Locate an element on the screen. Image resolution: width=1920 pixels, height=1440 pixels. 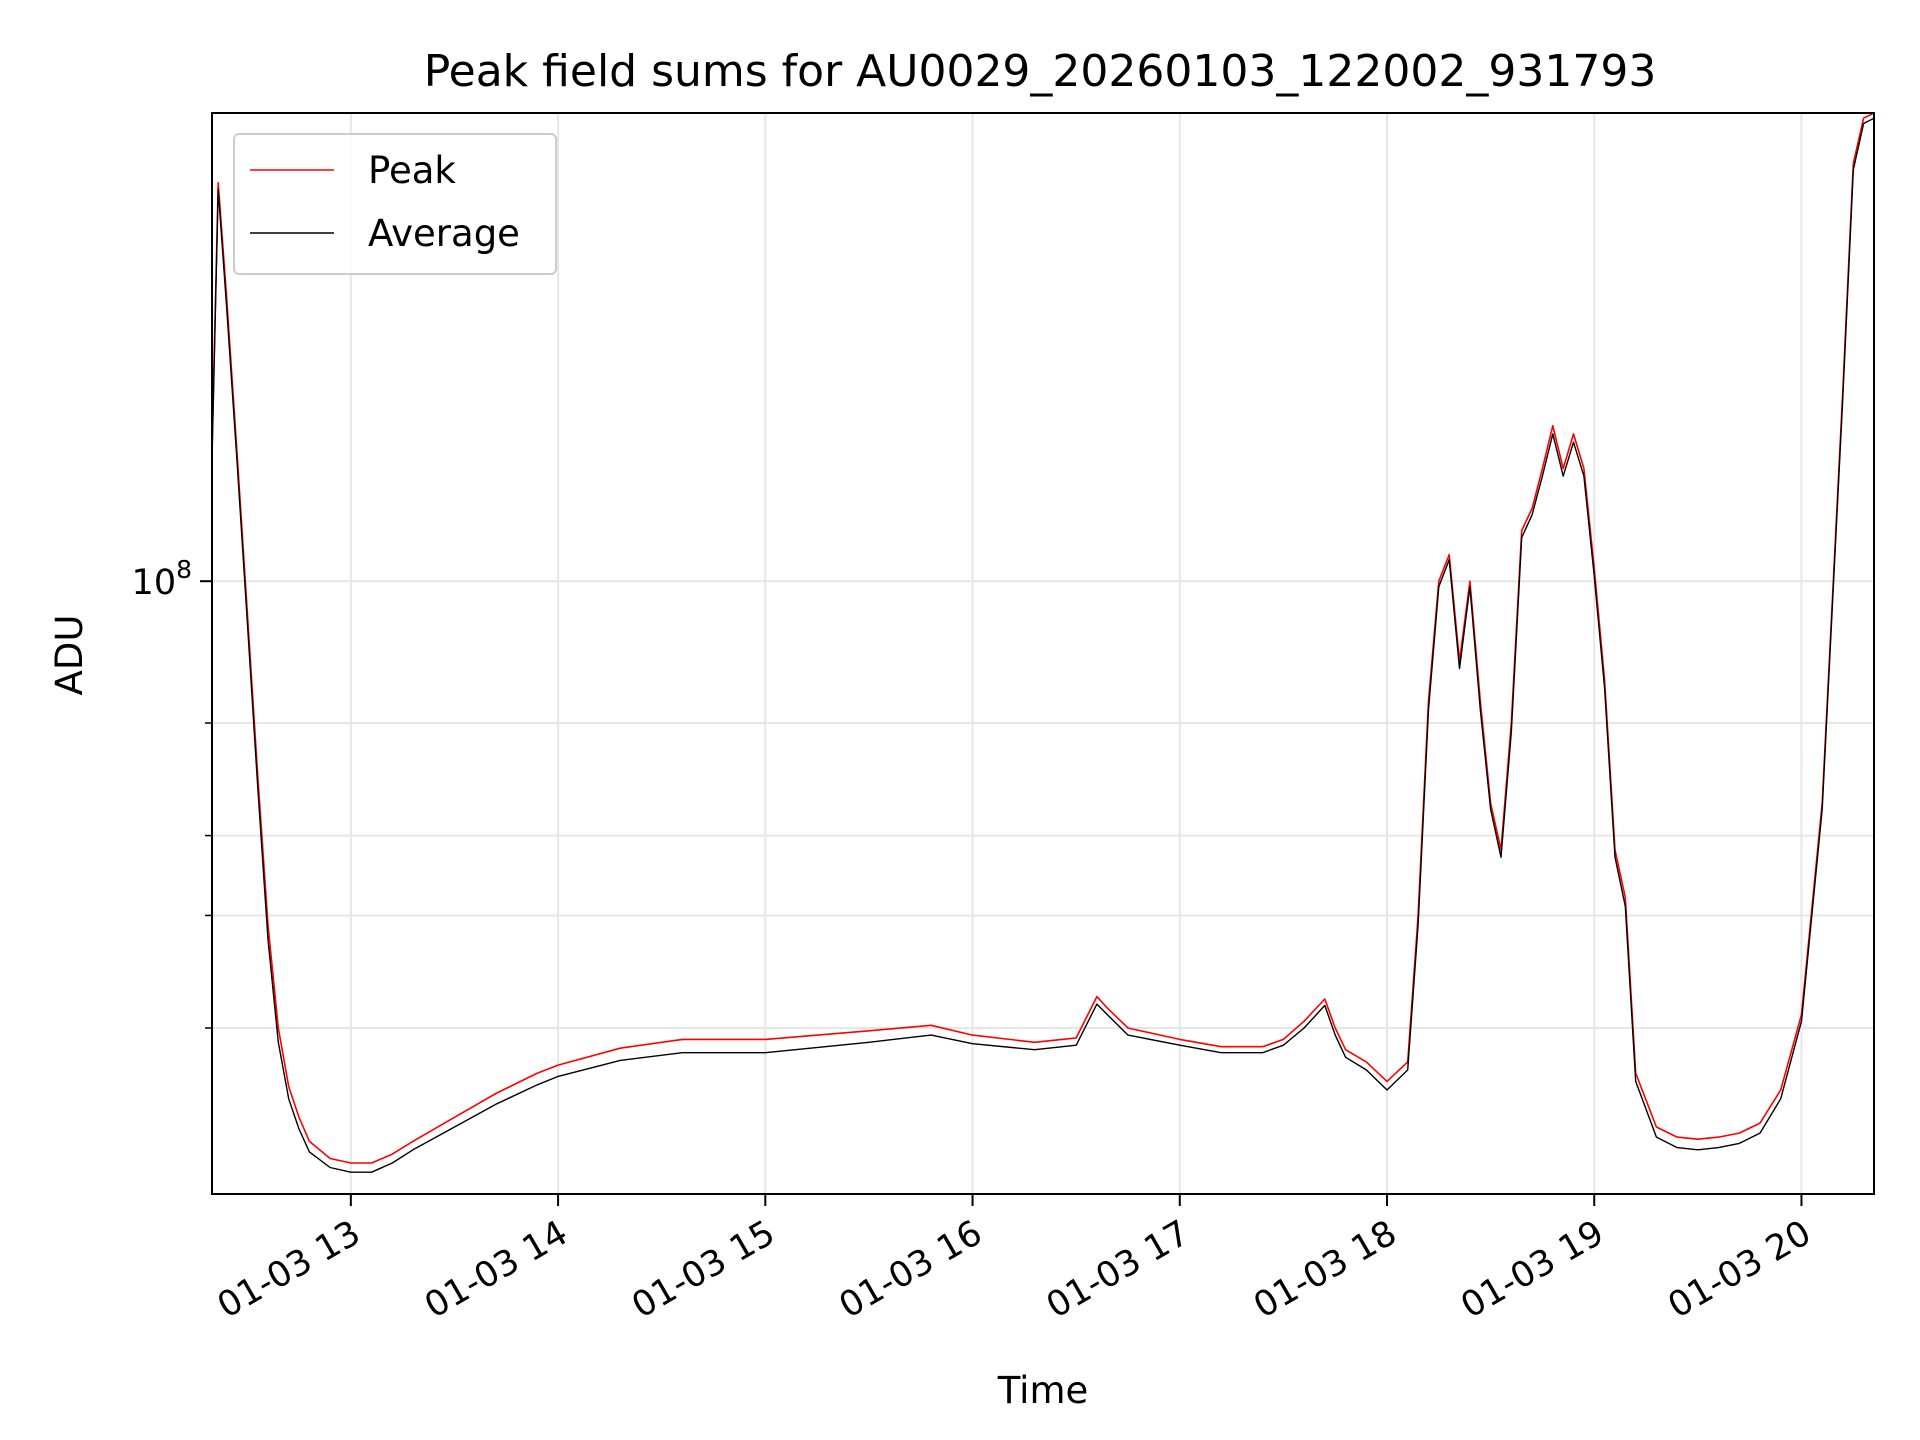
y-axis-label: ADU is located at coordinates (69, 655).